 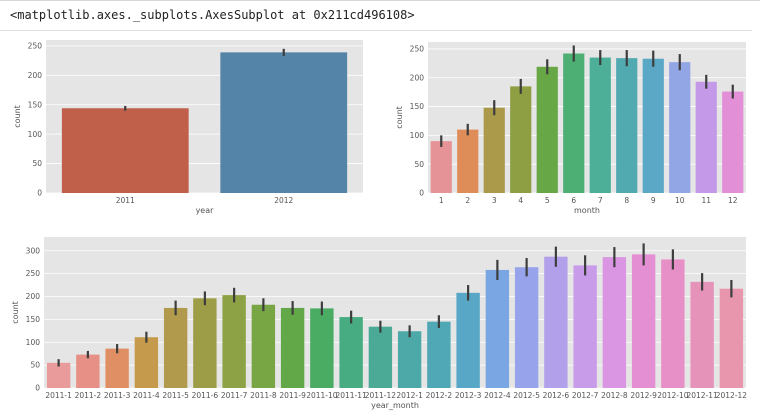 What do you see at coordinates (467, 200) in the screenshot?
I see `x-tick-label: 2` at bounding box center [467, 200].